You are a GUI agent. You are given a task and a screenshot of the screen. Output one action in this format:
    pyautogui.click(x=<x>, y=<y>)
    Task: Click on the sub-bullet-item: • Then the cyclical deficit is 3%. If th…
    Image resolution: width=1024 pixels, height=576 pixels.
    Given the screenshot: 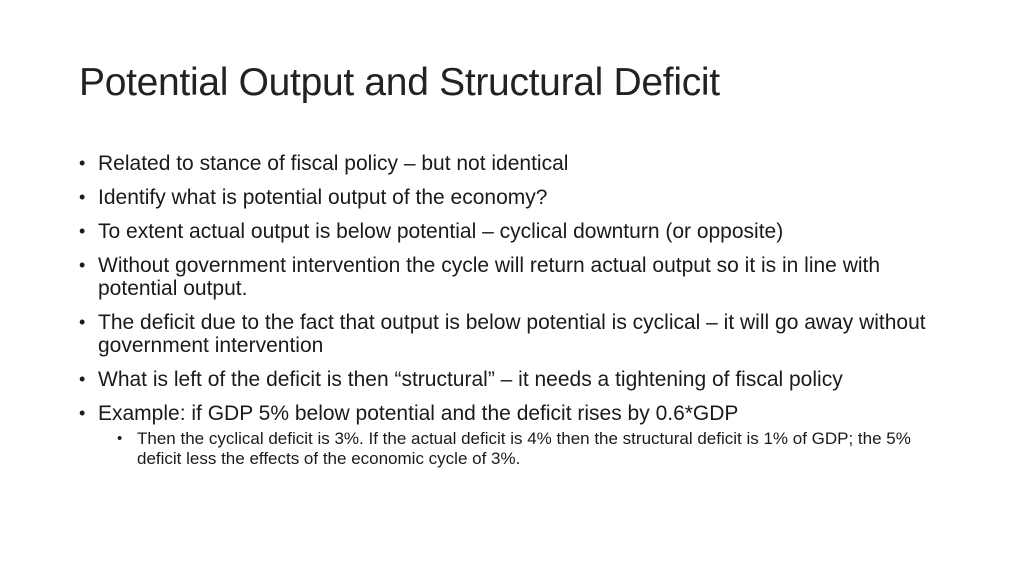 What is the action you would take?
    pyautogui.click(x=538, y=449)
    